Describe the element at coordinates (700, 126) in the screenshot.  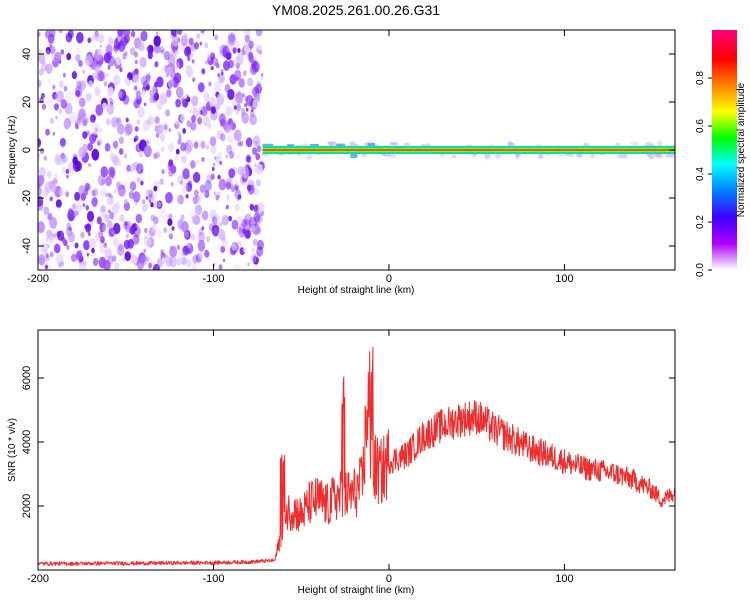
I see `colorbar-tick-label: 0.6` at that location.